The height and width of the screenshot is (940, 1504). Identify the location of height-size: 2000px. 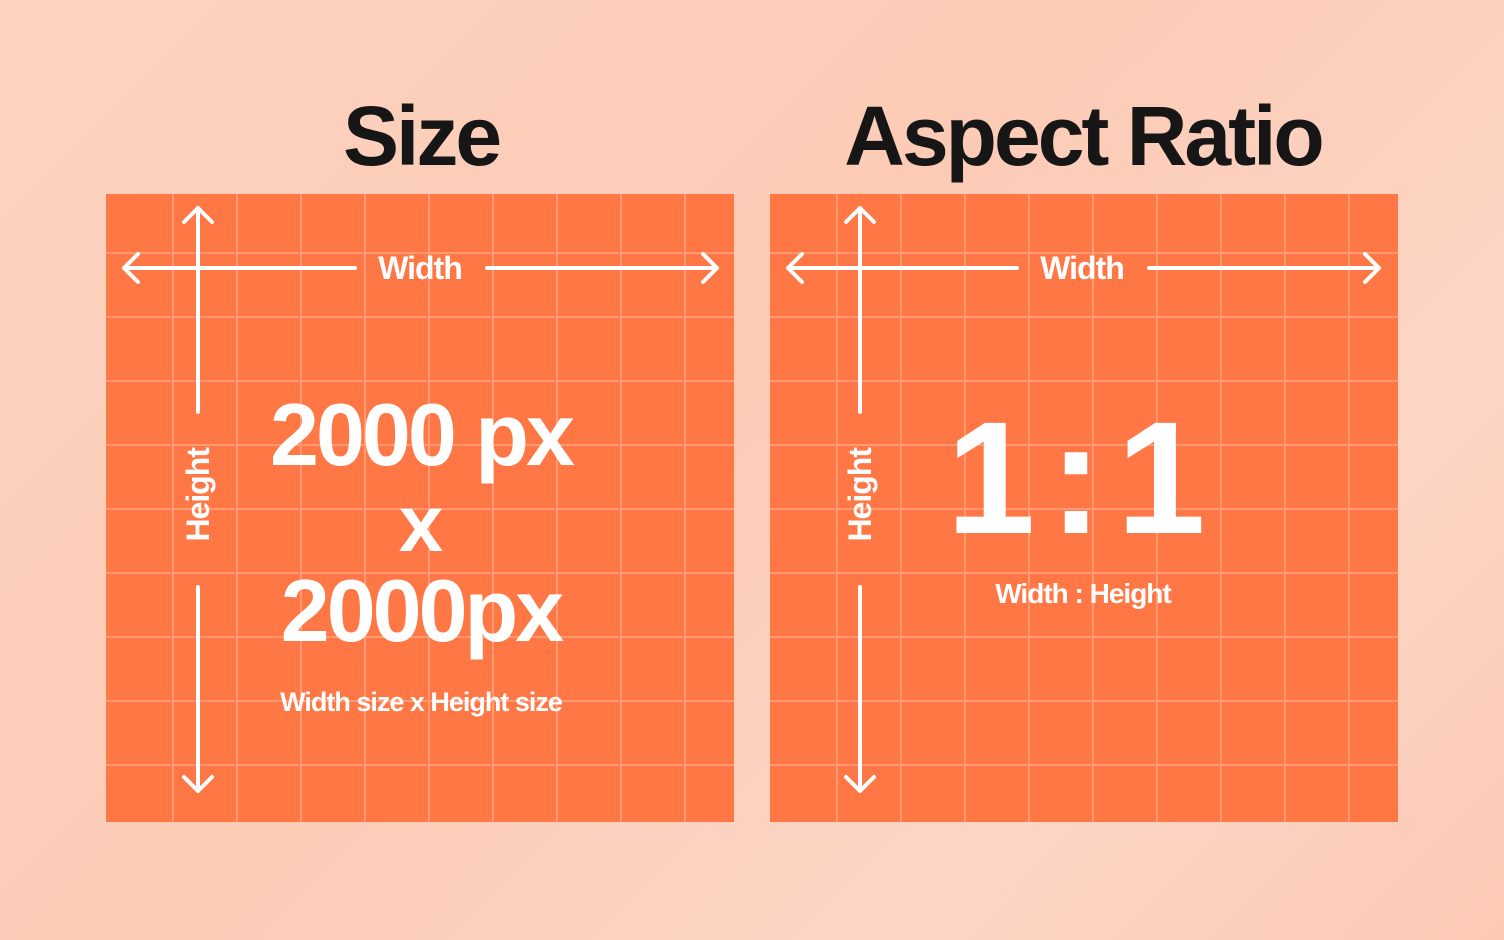
(422, 610).